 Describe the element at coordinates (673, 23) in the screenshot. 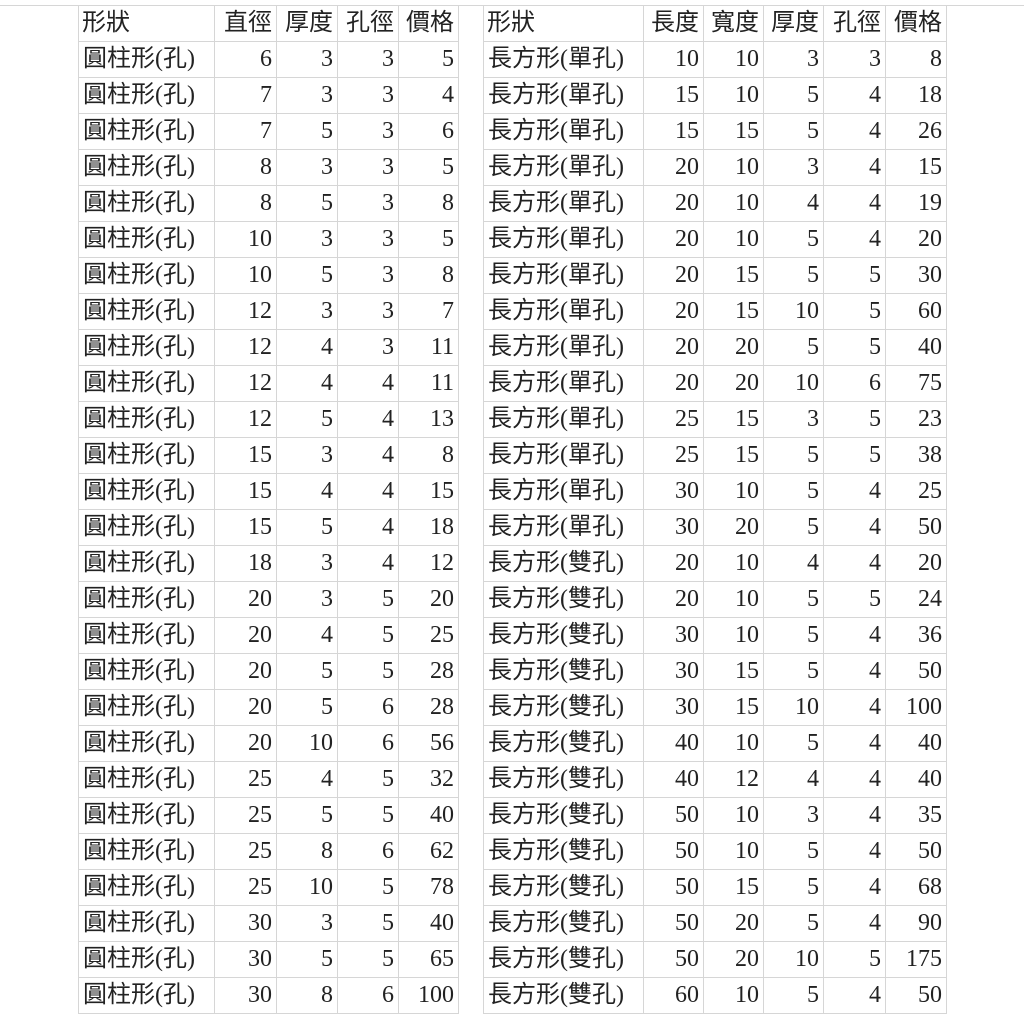

I see `column-header: 長度` at that location.